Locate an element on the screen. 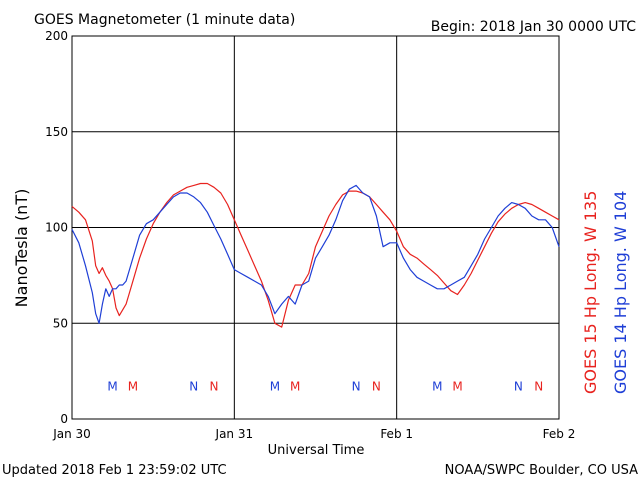 This screenshot has height=480, width=640. x-tick-label: Jan 31 is located at coordinates (234, 434).